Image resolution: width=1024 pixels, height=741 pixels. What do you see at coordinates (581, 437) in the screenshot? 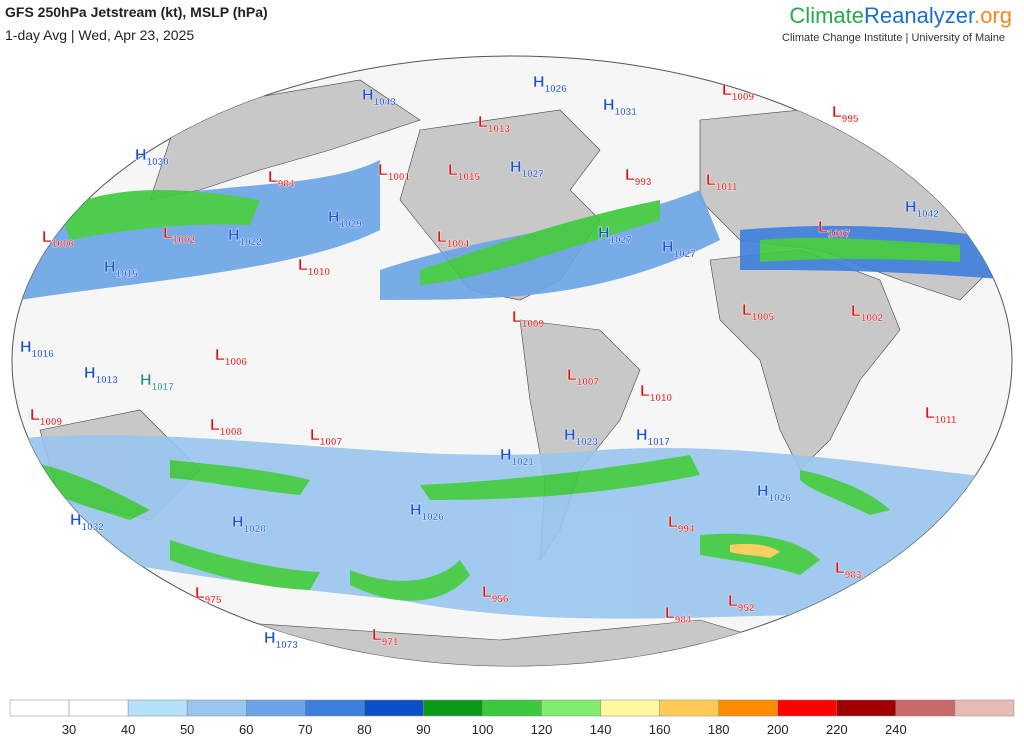
I see `pressure-center: H1023` at bounding box center [581, 437].